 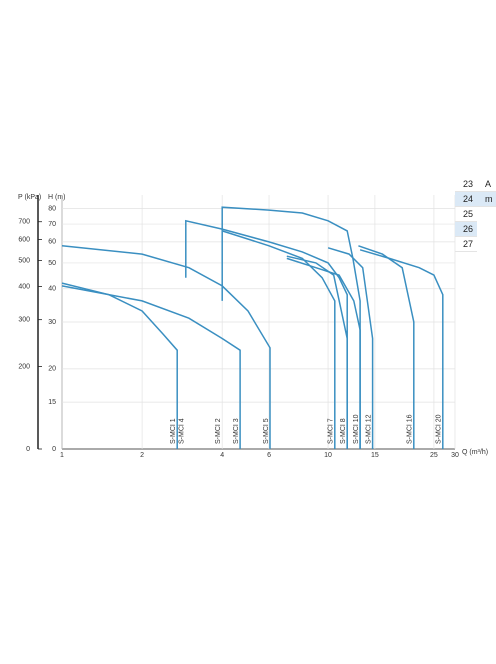 I want to click on y-tick-label: 30, so click(x=52, y=322).